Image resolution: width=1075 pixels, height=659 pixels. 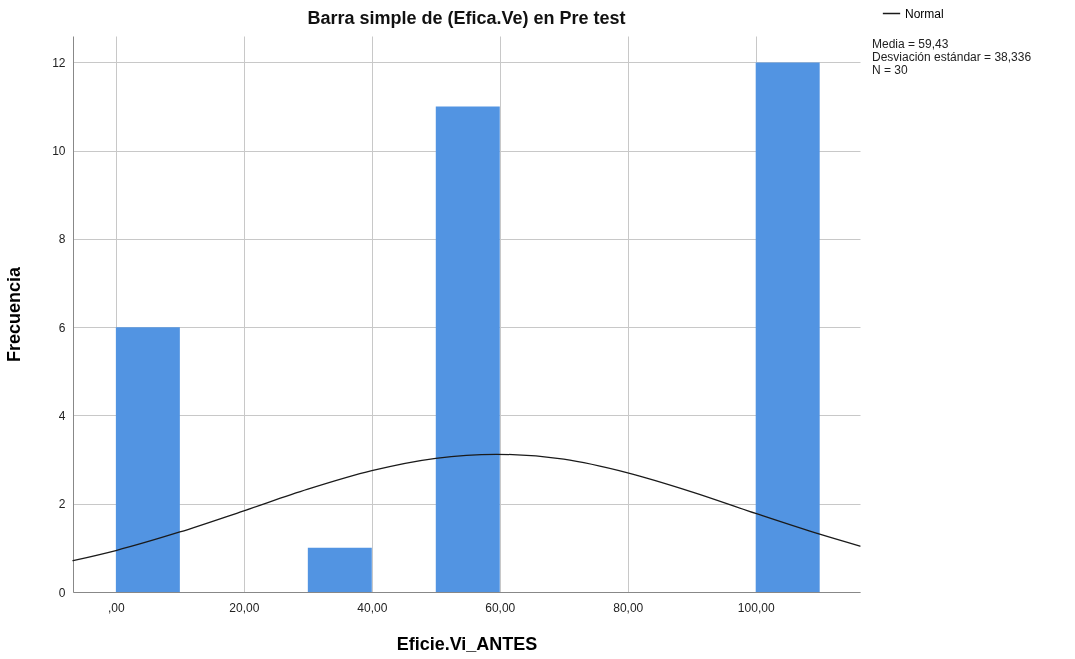 I want to click on text: Desviación estándar = 38,336, so click(x=952, y=57).